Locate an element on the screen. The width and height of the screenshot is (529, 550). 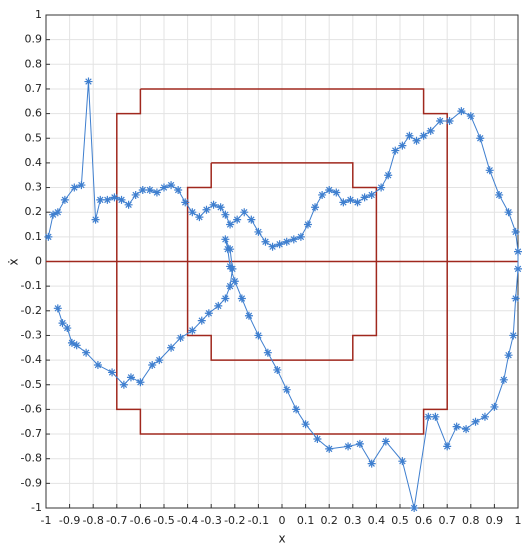
x-tick-label: 0.4 is located at coordinates (377, 520).